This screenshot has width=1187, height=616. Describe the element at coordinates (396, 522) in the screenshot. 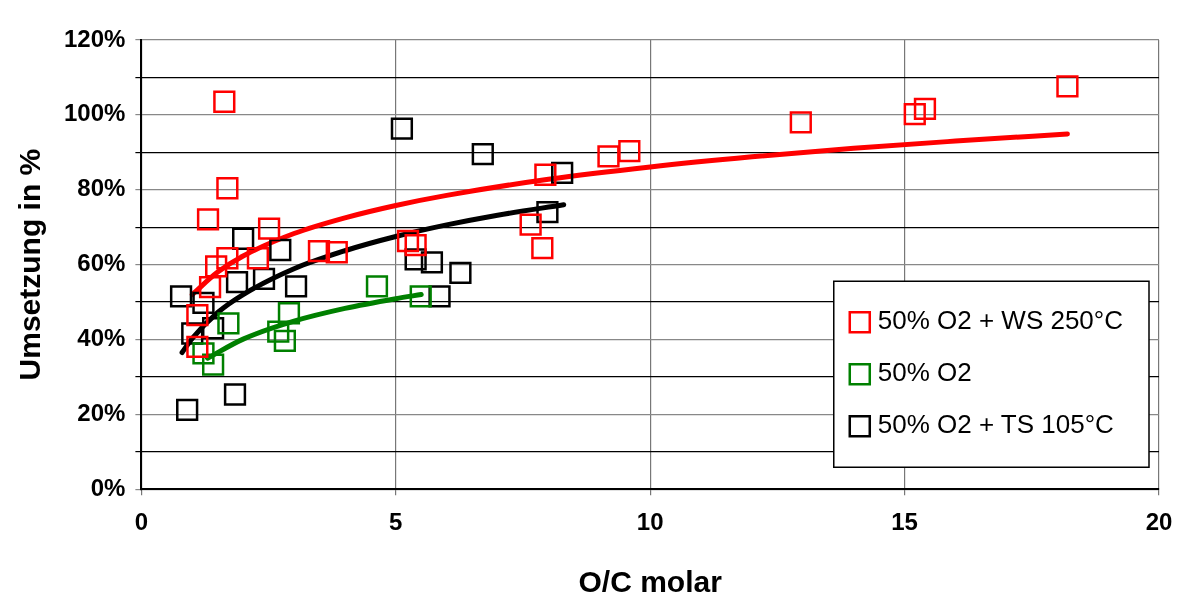

I see `x-tick-label: 5` at that location.